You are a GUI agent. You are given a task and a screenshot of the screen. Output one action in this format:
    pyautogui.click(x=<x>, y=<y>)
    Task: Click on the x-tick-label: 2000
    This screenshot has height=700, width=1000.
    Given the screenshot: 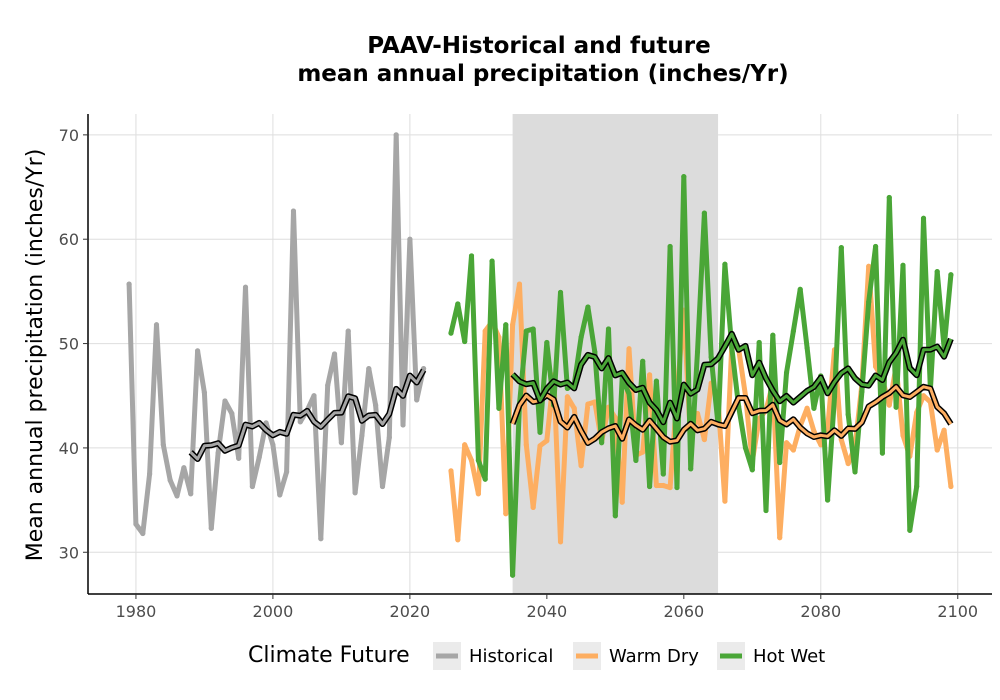 What is the action you would take?
    pyautogui.click(x=273, y=611)
    